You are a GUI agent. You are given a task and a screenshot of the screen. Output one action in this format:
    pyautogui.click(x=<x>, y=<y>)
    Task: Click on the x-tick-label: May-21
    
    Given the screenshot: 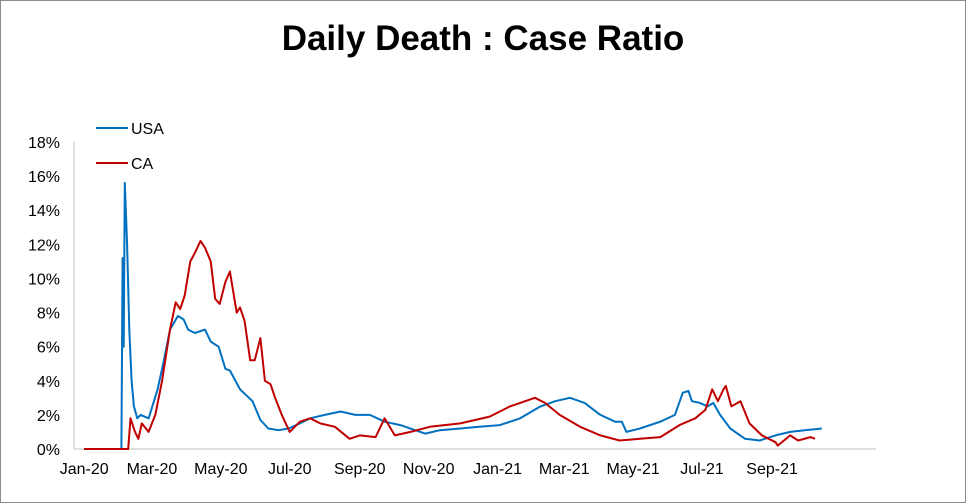 What is the action you would take?
    pyautogui.click(x=632, y=469)
    